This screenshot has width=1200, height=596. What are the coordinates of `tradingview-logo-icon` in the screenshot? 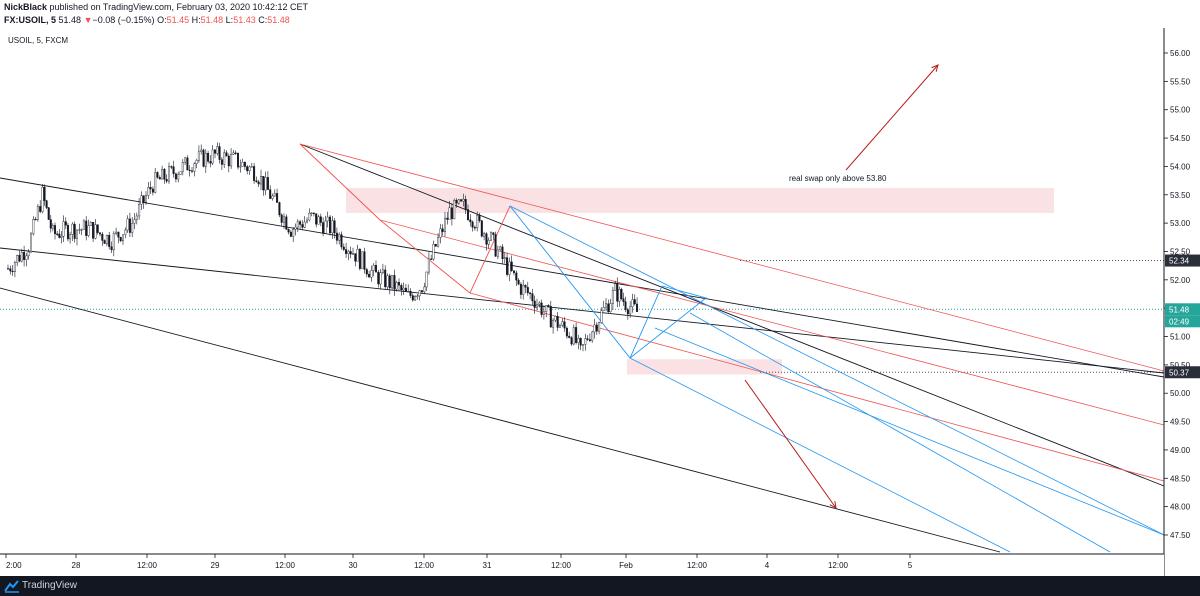 It's located at (12, 586).